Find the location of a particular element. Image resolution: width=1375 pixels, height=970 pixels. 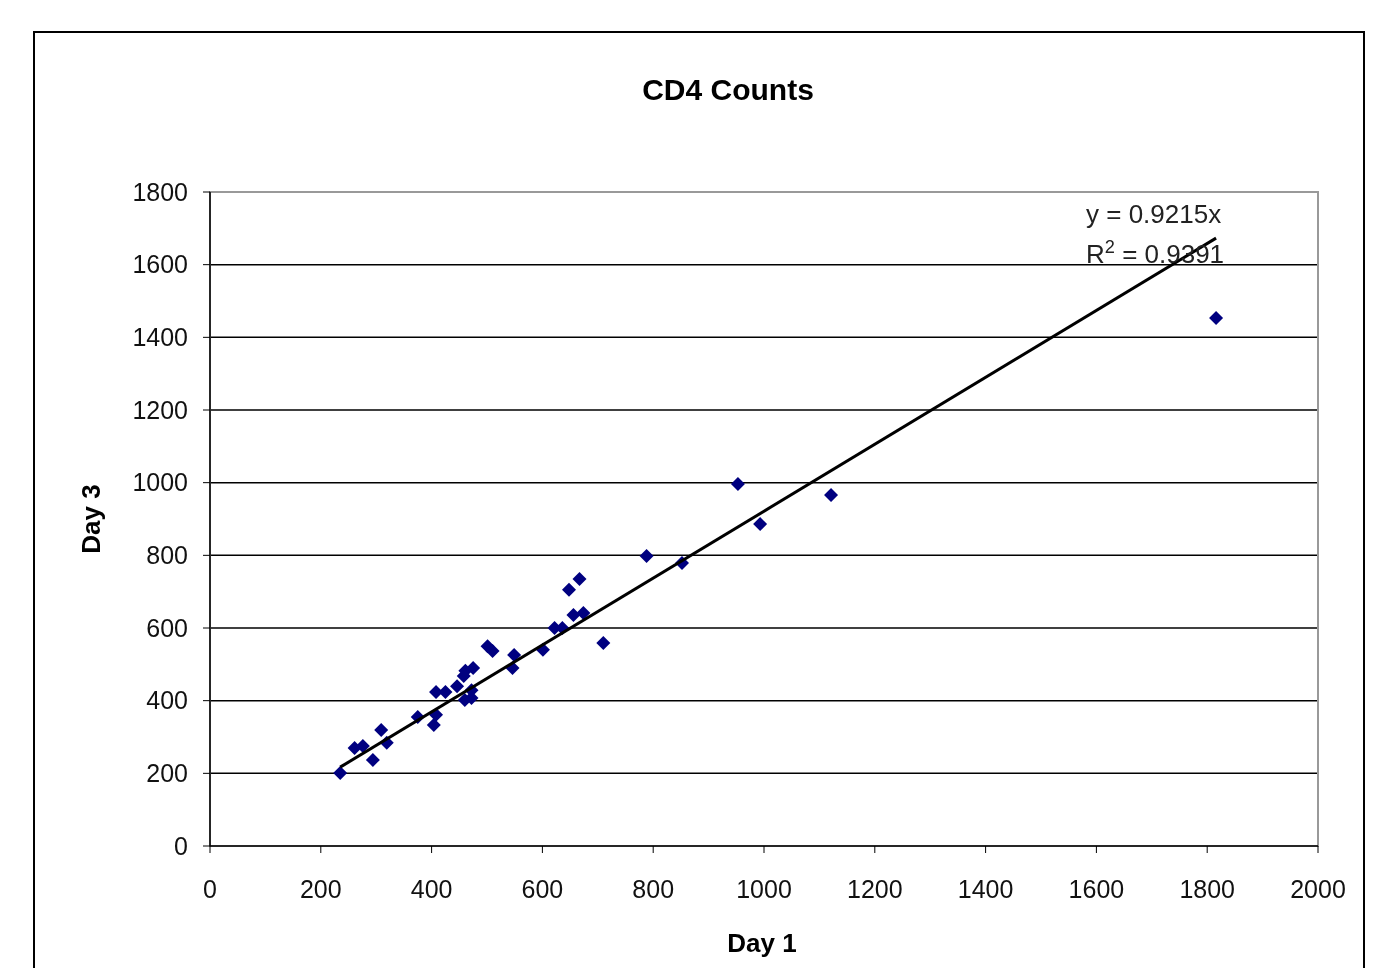

x-tick-label: 1000 is located at coordinates (764, 889).